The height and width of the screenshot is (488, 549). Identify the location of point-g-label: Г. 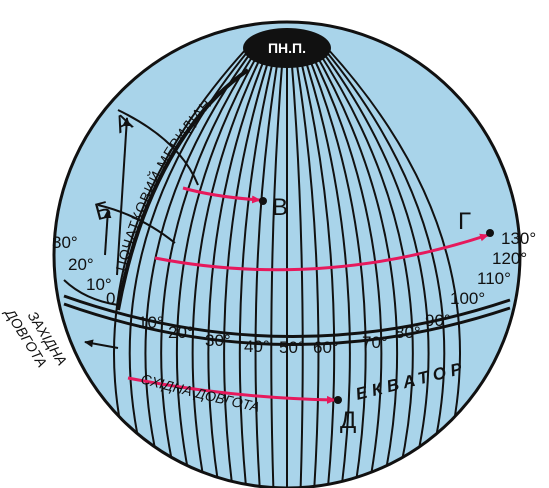
(464, 221).